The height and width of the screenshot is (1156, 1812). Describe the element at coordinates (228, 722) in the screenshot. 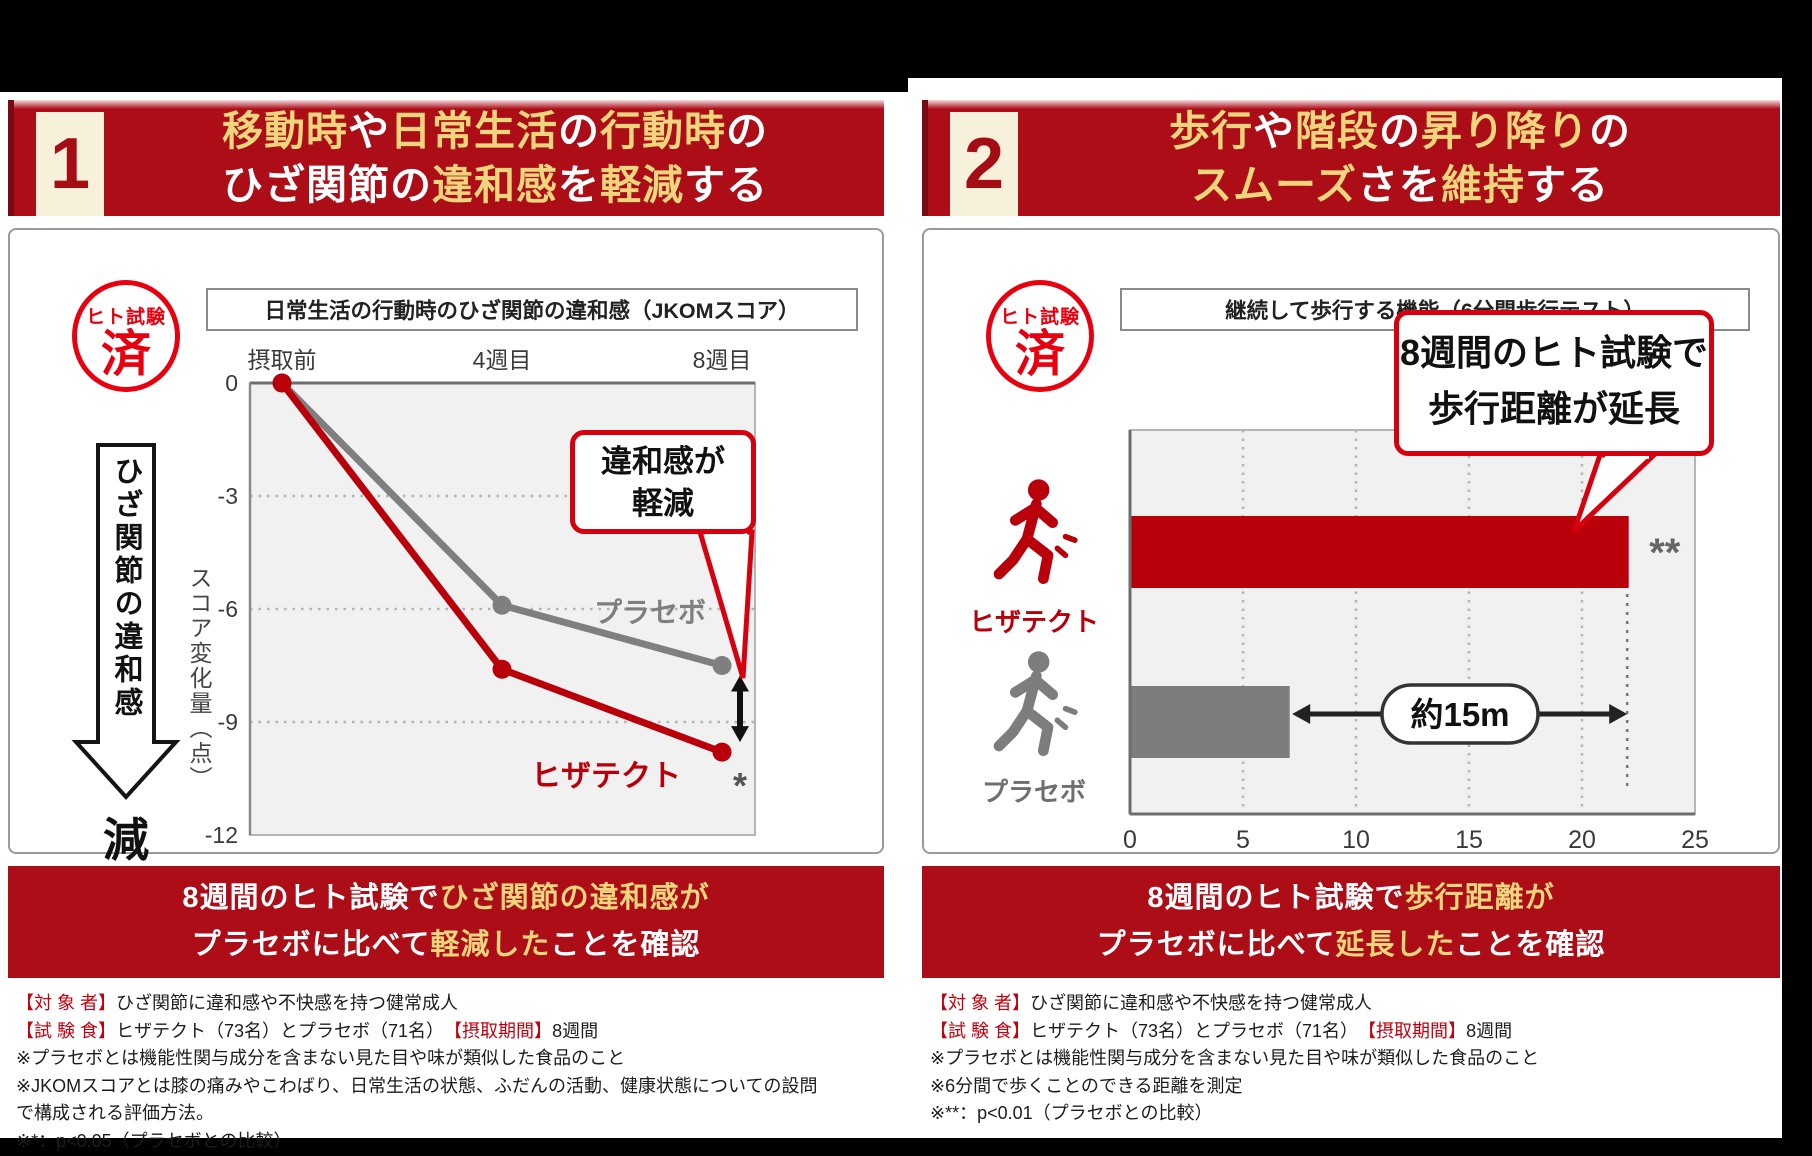

I see `svg-text: -9` at that location.